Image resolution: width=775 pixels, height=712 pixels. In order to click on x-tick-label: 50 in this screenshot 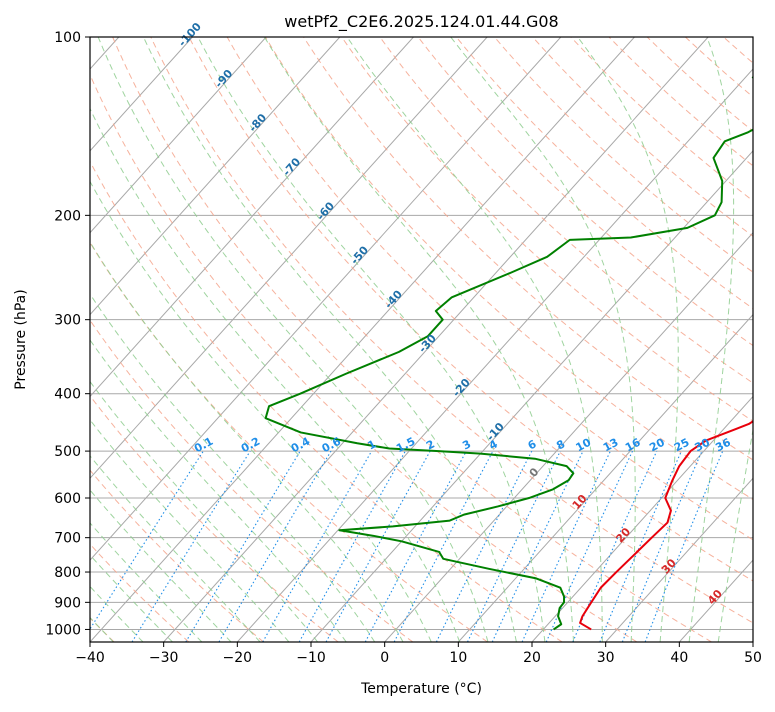, I will do `click(753, 658)`.